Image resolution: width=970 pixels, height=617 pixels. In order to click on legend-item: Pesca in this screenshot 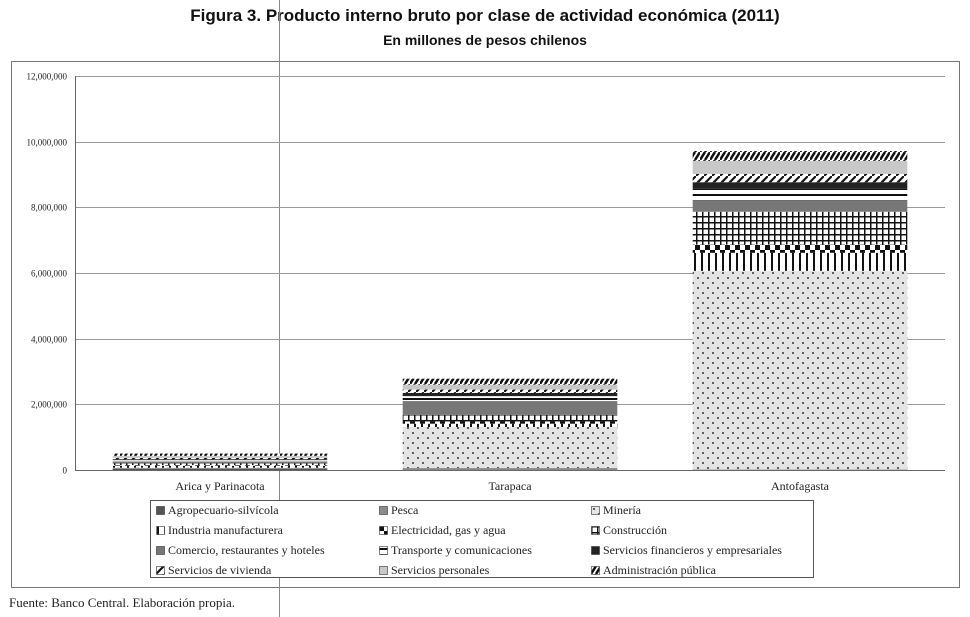, I will do `click(398, 510)`.